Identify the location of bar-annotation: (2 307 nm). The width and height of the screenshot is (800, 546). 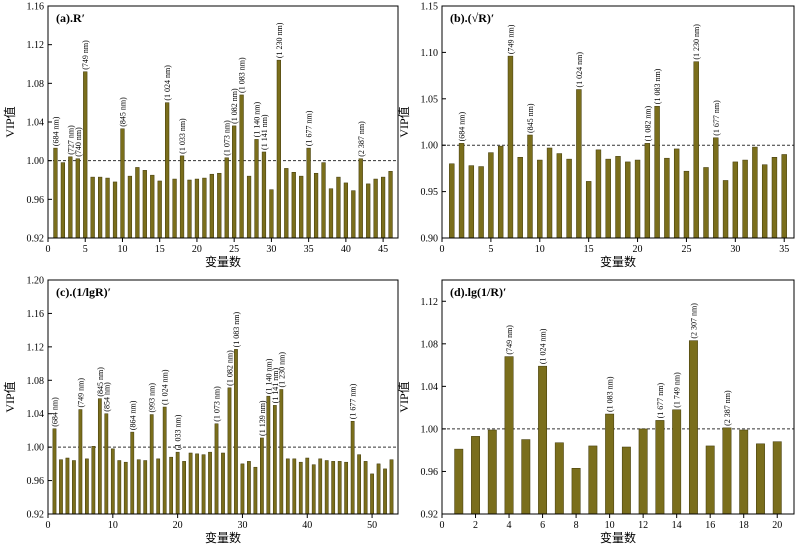
(693, 321).